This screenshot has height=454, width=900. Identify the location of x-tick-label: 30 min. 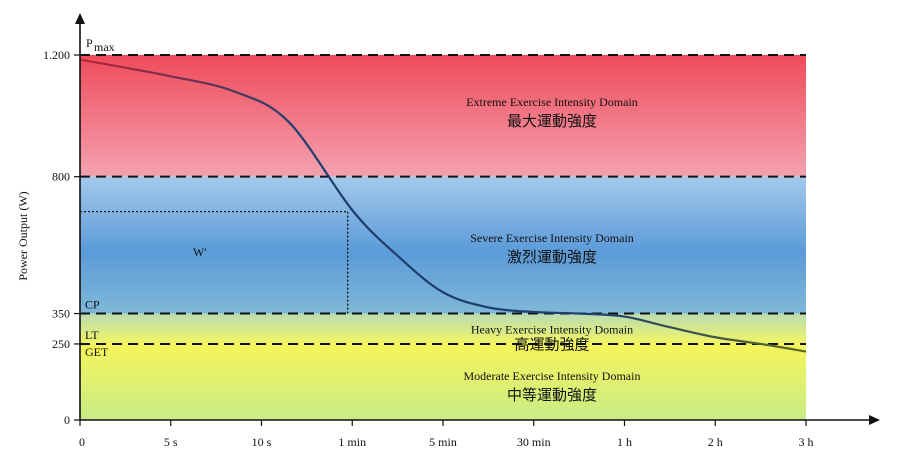
(534, 442).